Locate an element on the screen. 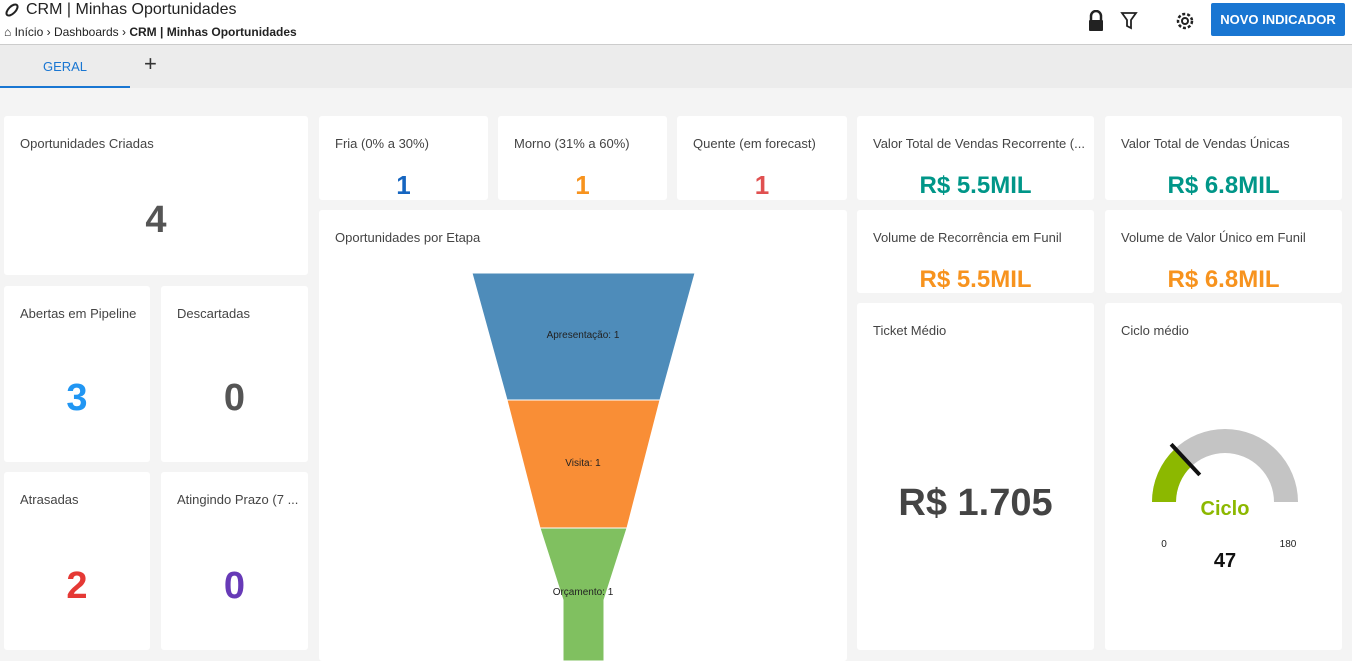 This screenshot has height=661, width=1352. card-value: 3 is located at coordinates (77, 398).